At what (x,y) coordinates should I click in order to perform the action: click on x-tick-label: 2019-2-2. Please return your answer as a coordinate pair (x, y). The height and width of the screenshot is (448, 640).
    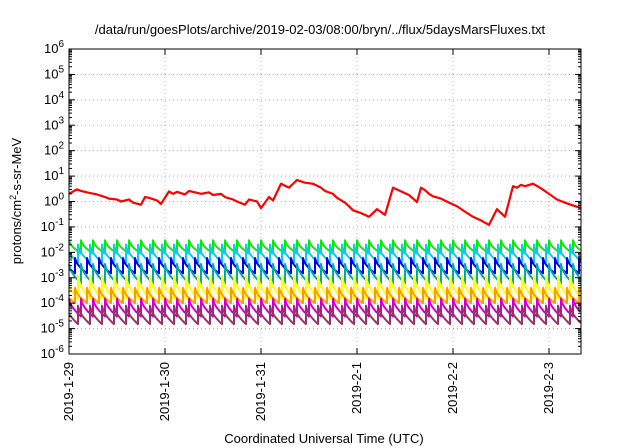
    Looking at the image, I should click on (452, 388).